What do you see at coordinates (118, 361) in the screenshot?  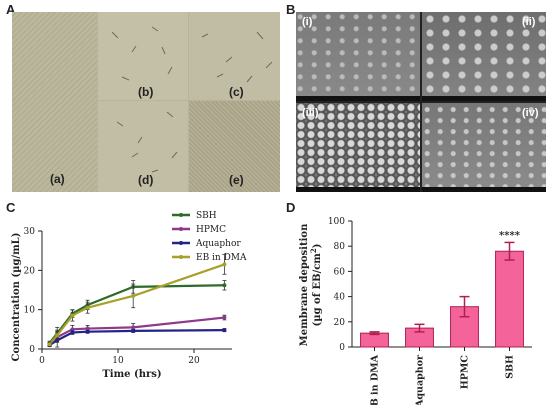 I see `chart-c-x-tick-label: 10` at bounding box center [118, 361].